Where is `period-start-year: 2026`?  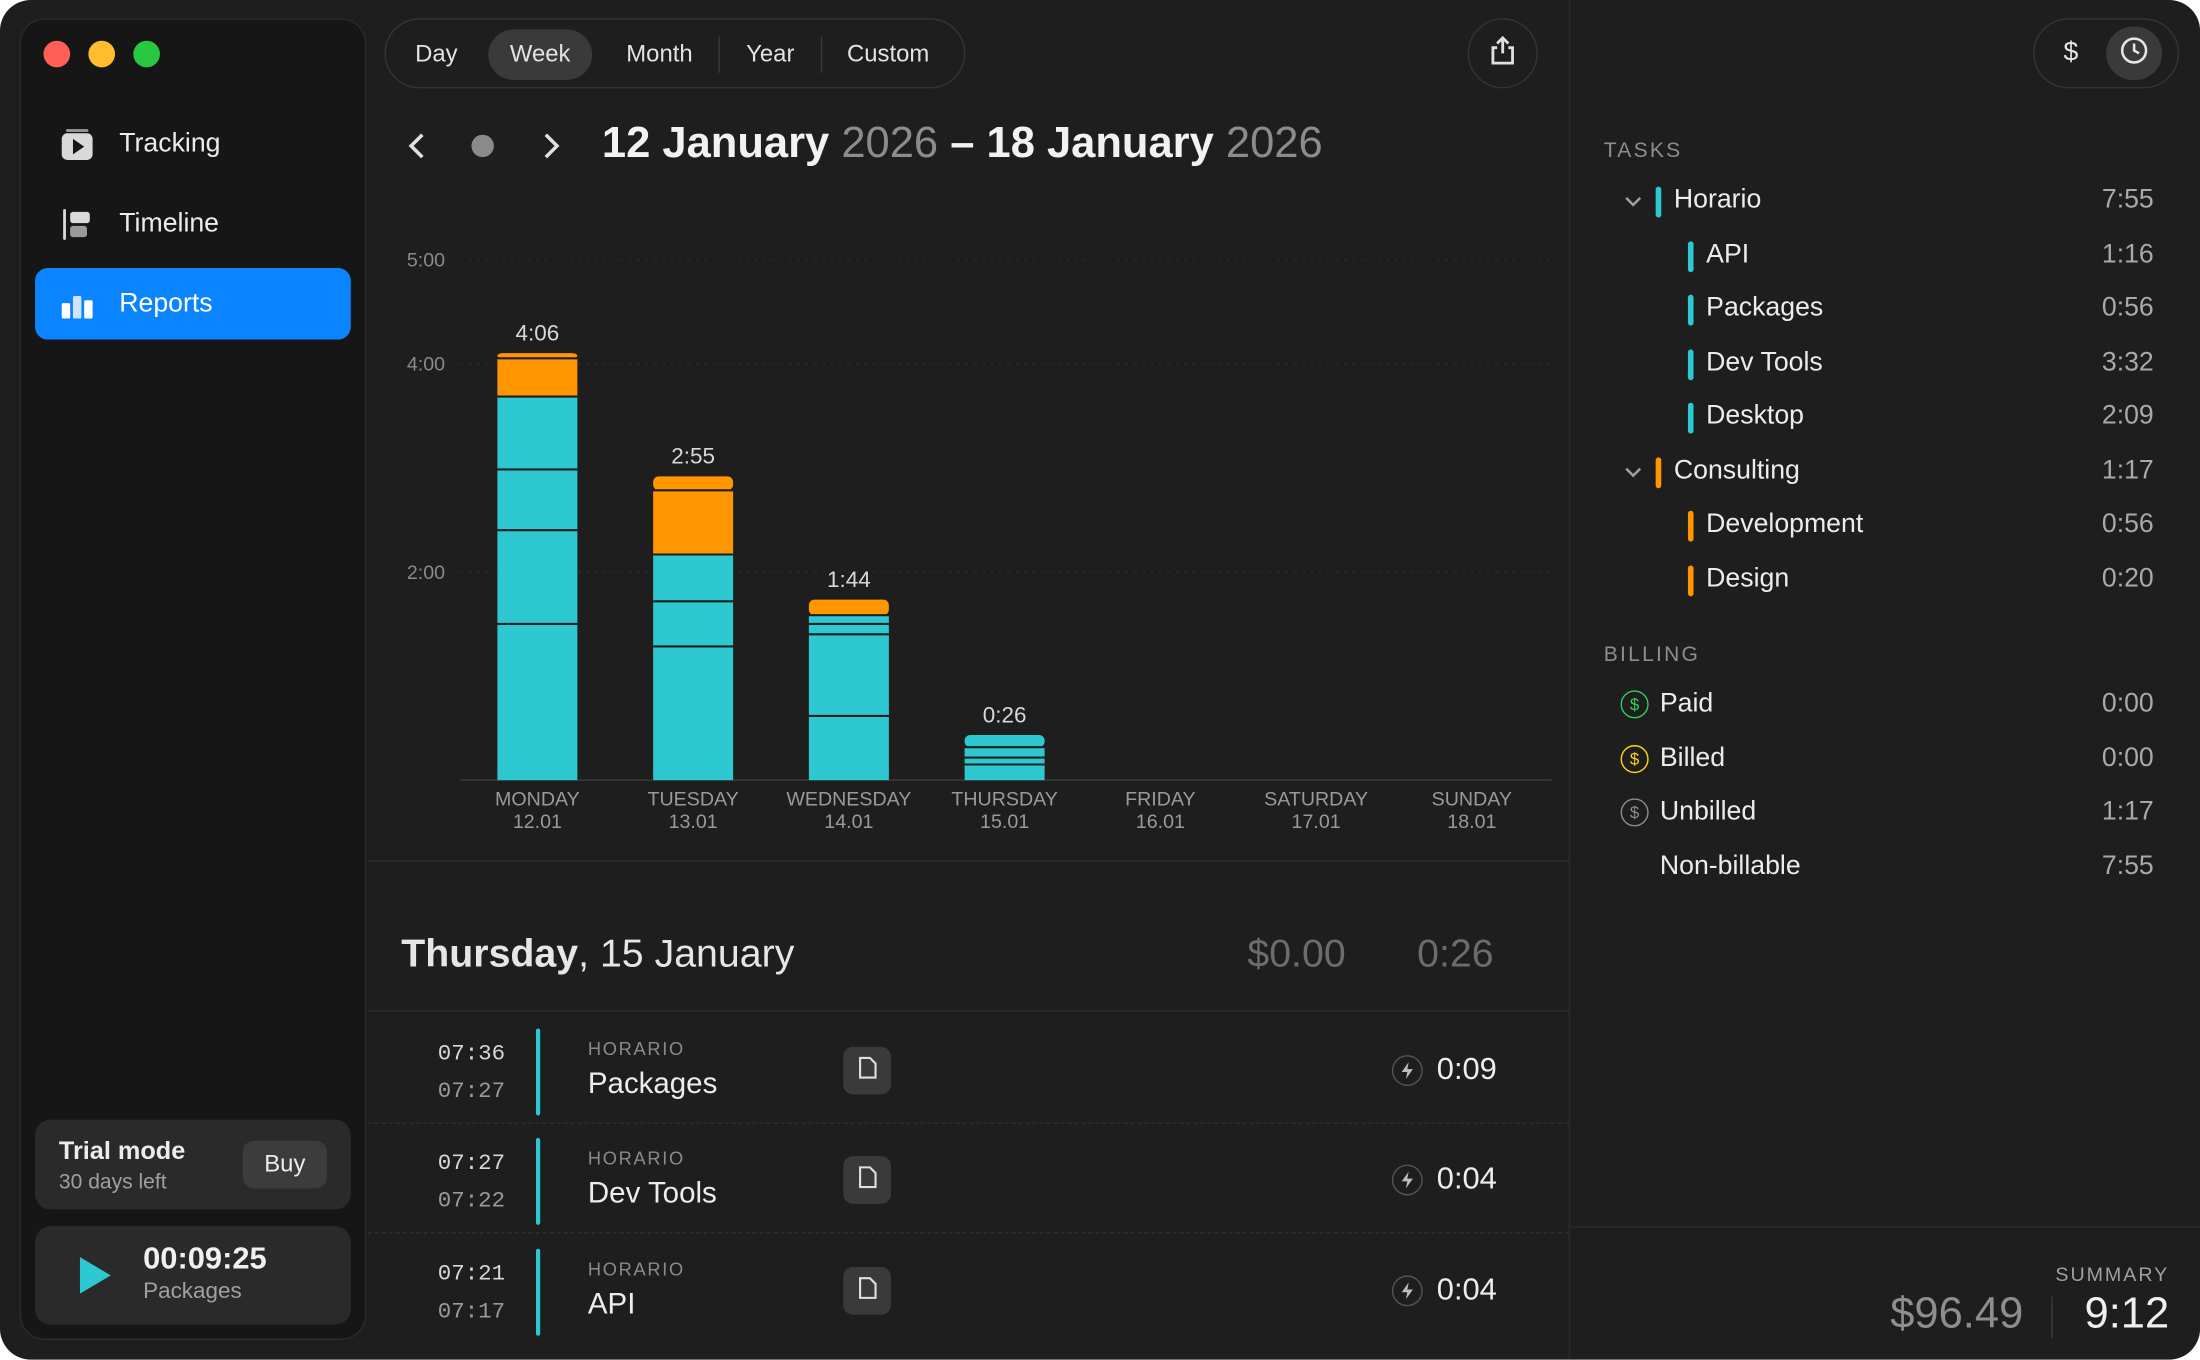
period-start-year: 2026 is located at coordinates (890, 142).